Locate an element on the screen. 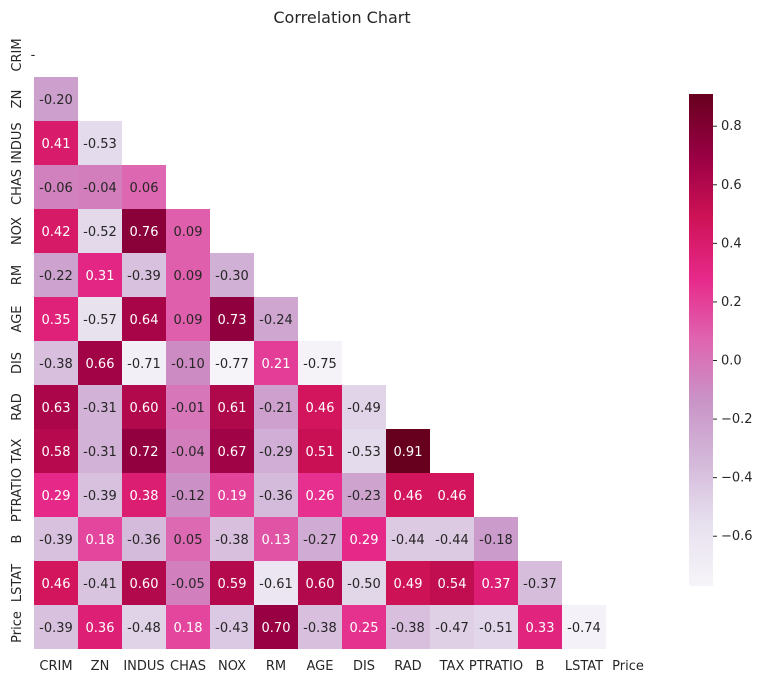  heatmap-cell-ptratio-rm is located at coordinates (276, 495).